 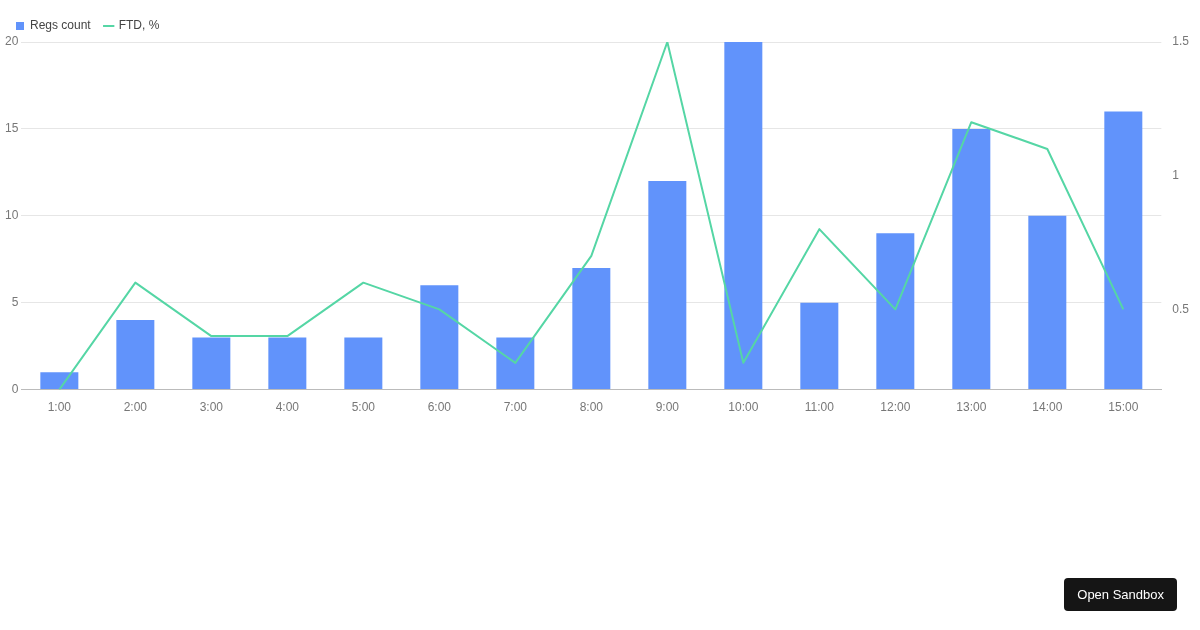 I want to click on x-tick-label: 10:00, so click(x=743, y=407).